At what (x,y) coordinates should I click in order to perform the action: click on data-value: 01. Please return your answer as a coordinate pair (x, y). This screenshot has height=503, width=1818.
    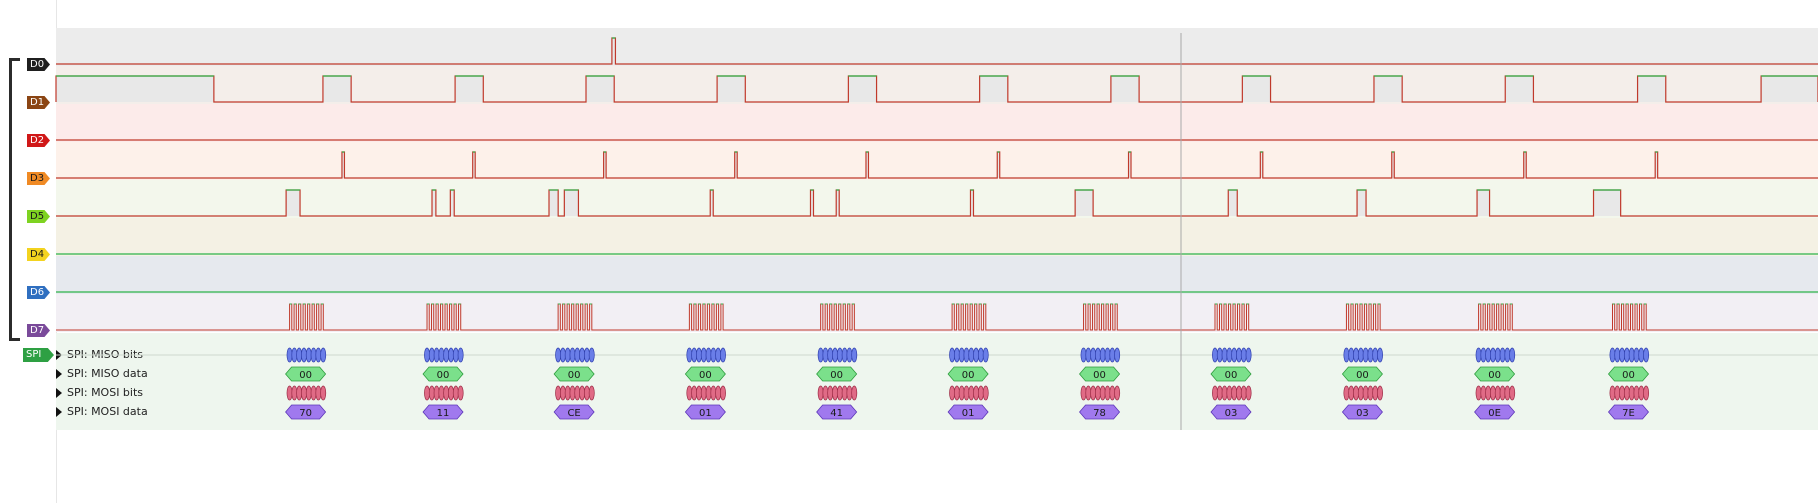
    Looking at the image, I should click on (705, 413).